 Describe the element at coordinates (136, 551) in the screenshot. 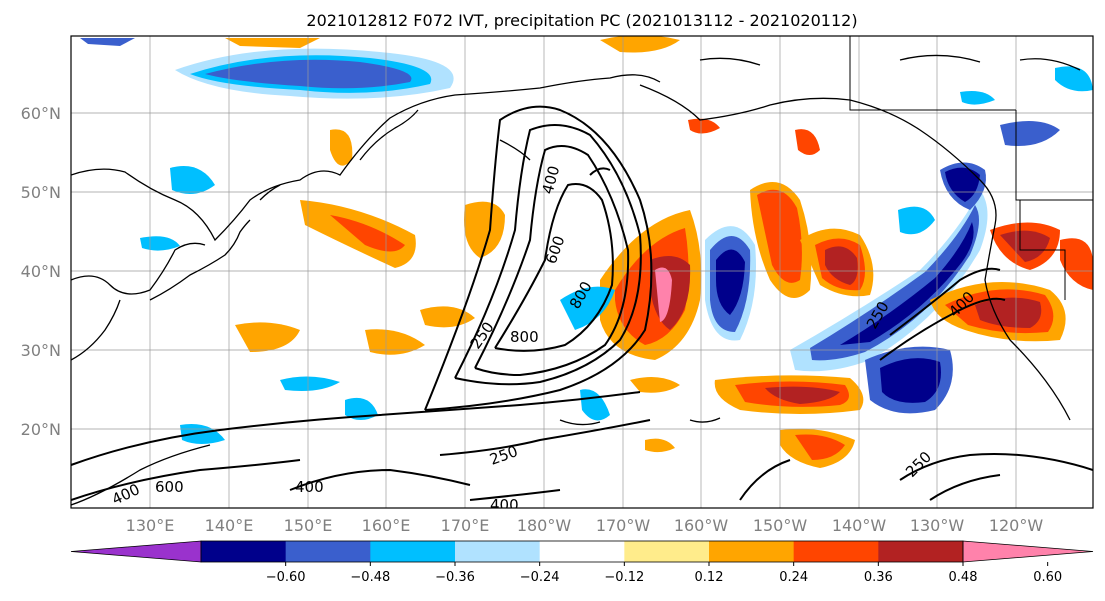

I see `colorbar-extend-min` at that location.